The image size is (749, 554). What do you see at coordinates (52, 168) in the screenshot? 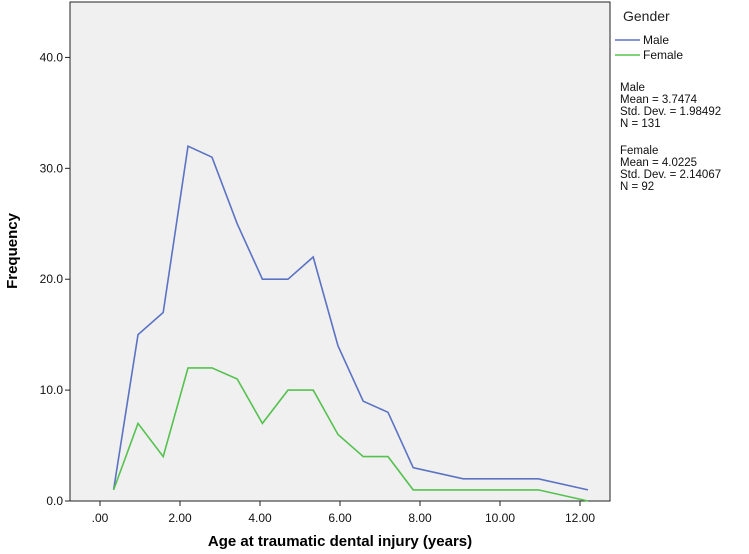
I see `y-tick-label: 30.0` at bounding box center [52, 168].